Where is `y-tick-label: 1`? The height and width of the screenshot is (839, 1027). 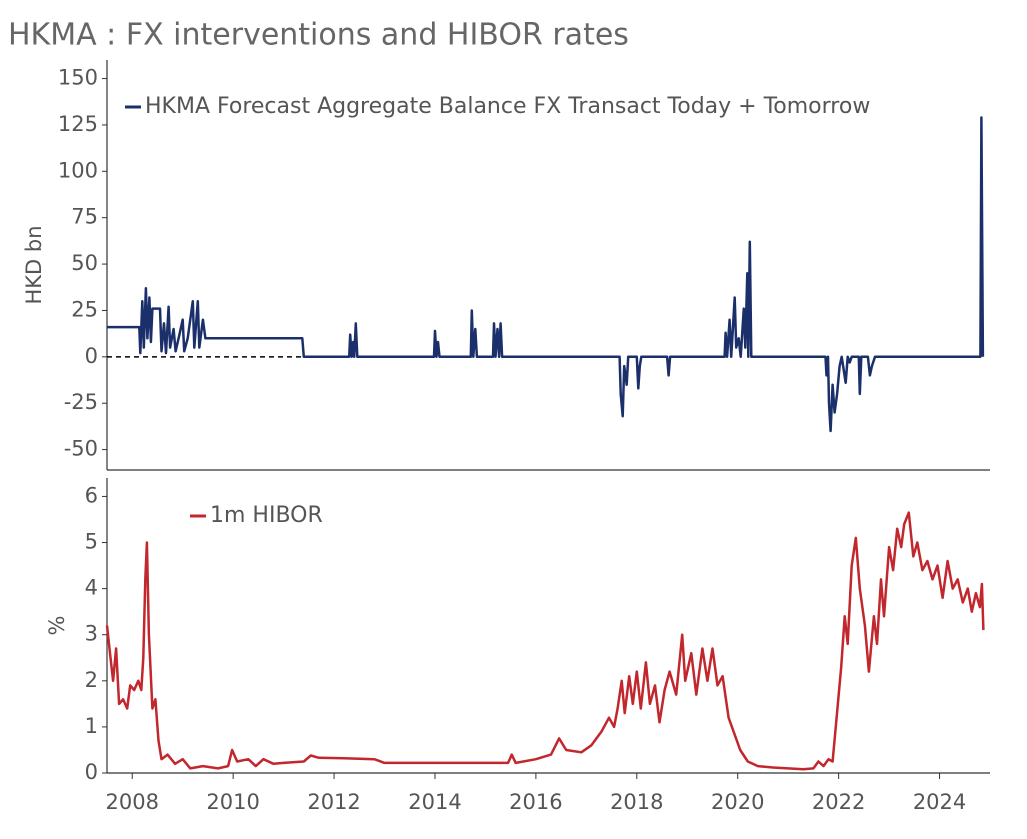
y-tick-label: 1 is located at coordinates (91, 726).